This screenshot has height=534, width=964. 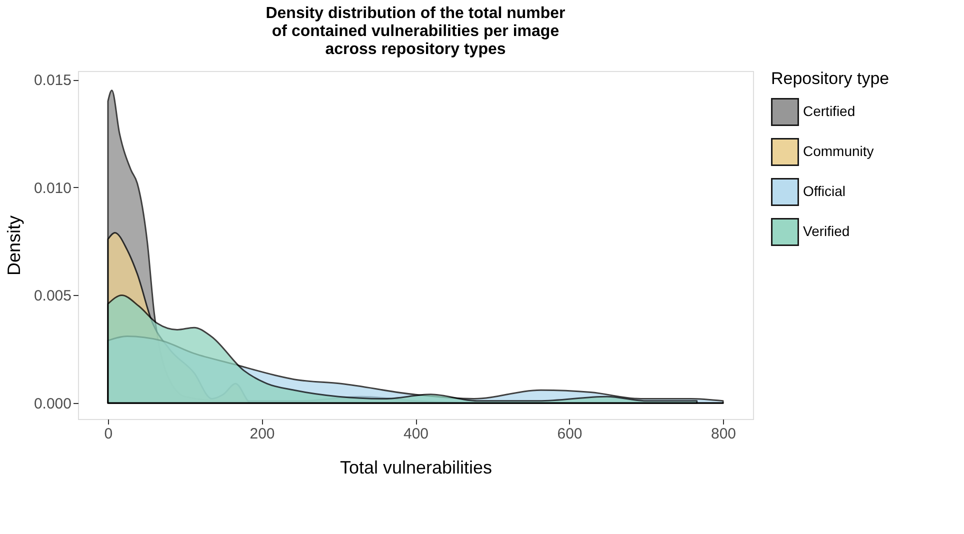 I want to click on x-tick-label: 200, so click(x=262, y=434).